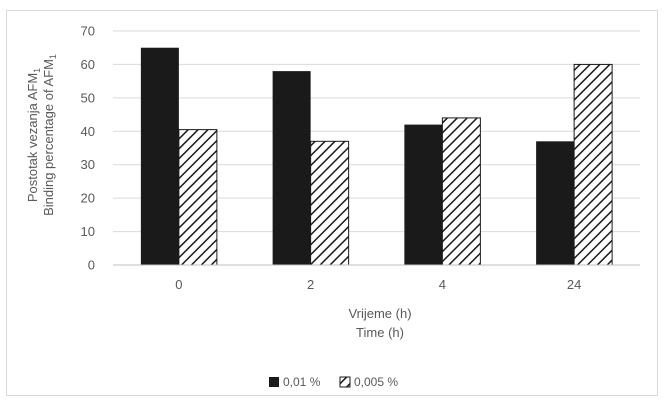 This screenshot has width=668, height=403. What do you see at coordinates (88, 198) in the screenshot?
I see `y-tick-label: 20` at bounding box center [88, 198].